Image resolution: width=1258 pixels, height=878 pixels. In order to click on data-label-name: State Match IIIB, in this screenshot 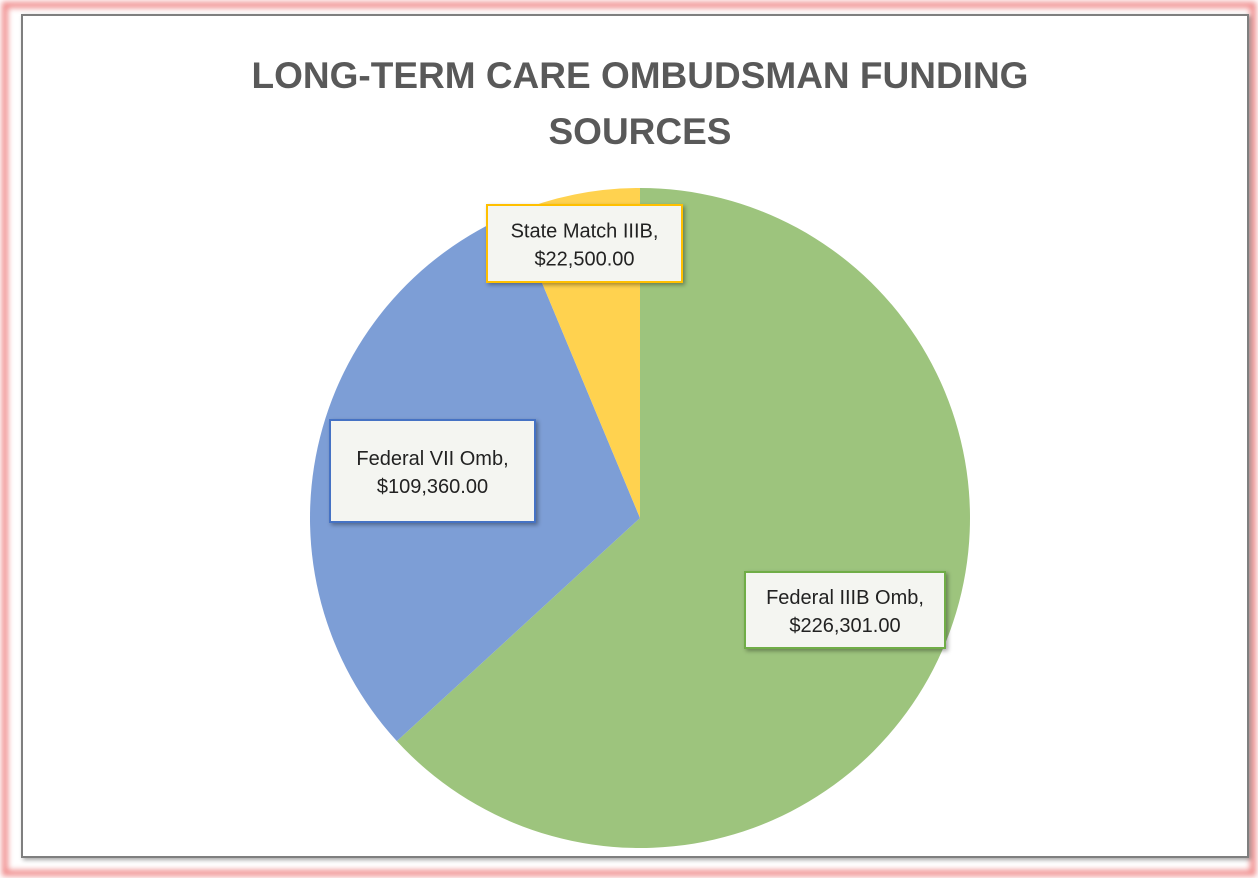, I will do `click(585, 232)`.